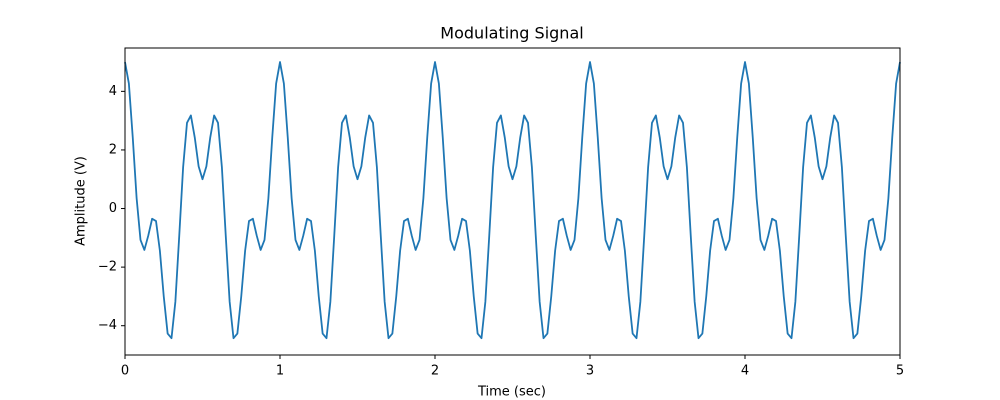 The width and height of the screenshot is (1000, 400). I want to click on x-tick-label: 0, so click(125, 371).